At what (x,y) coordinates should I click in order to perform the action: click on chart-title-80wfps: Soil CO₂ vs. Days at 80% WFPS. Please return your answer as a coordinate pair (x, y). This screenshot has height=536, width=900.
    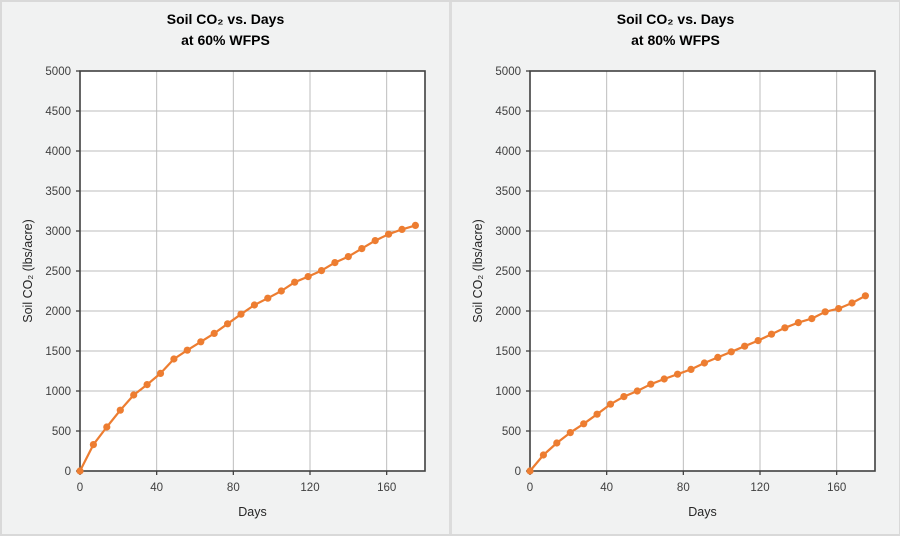
    Looking at the image, I should click on (675, 30).